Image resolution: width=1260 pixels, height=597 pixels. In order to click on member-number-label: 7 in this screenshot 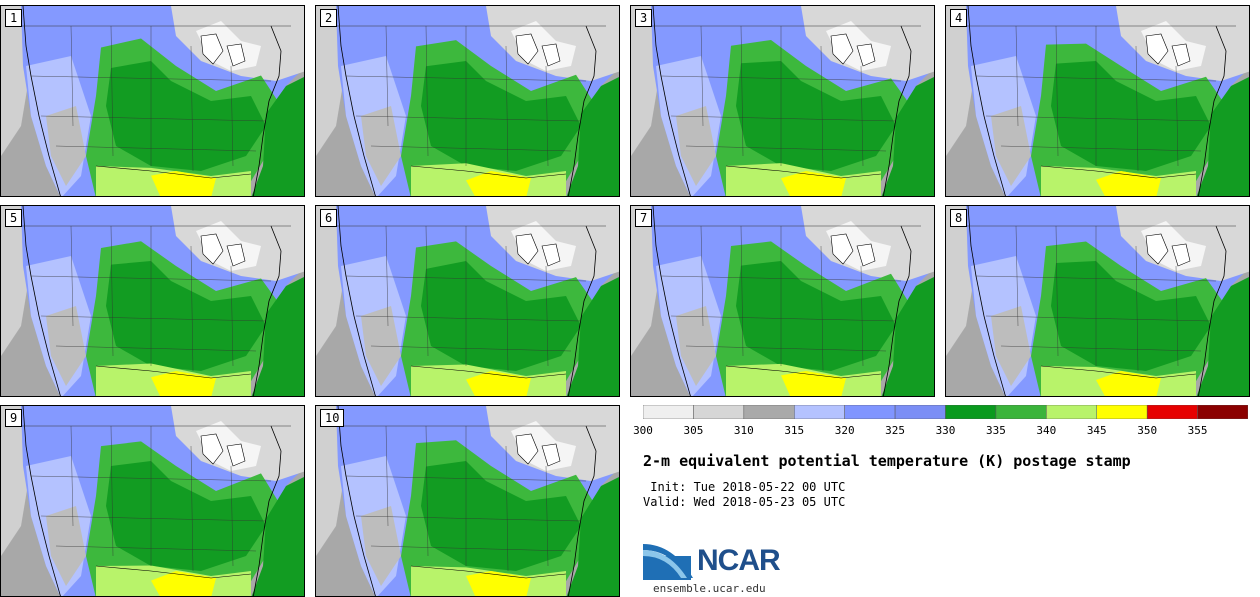, I will do `click(644, 218)`.